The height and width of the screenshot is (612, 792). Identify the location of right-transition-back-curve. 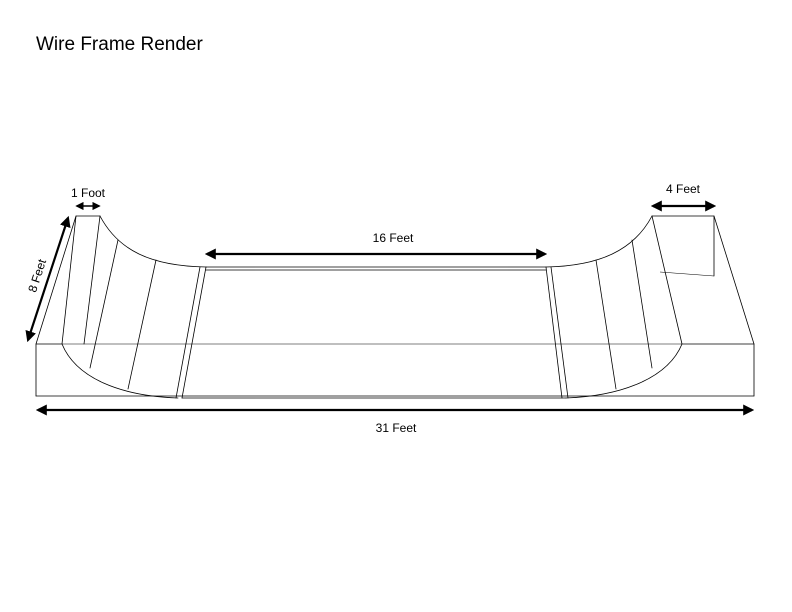
(599, 241).